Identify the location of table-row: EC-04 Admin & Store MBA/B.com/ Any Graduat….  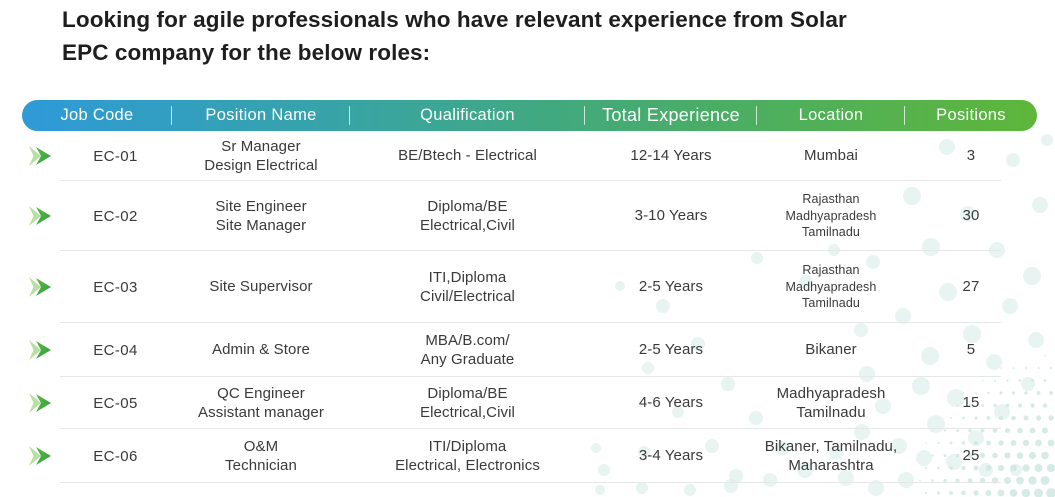
(529, 350).